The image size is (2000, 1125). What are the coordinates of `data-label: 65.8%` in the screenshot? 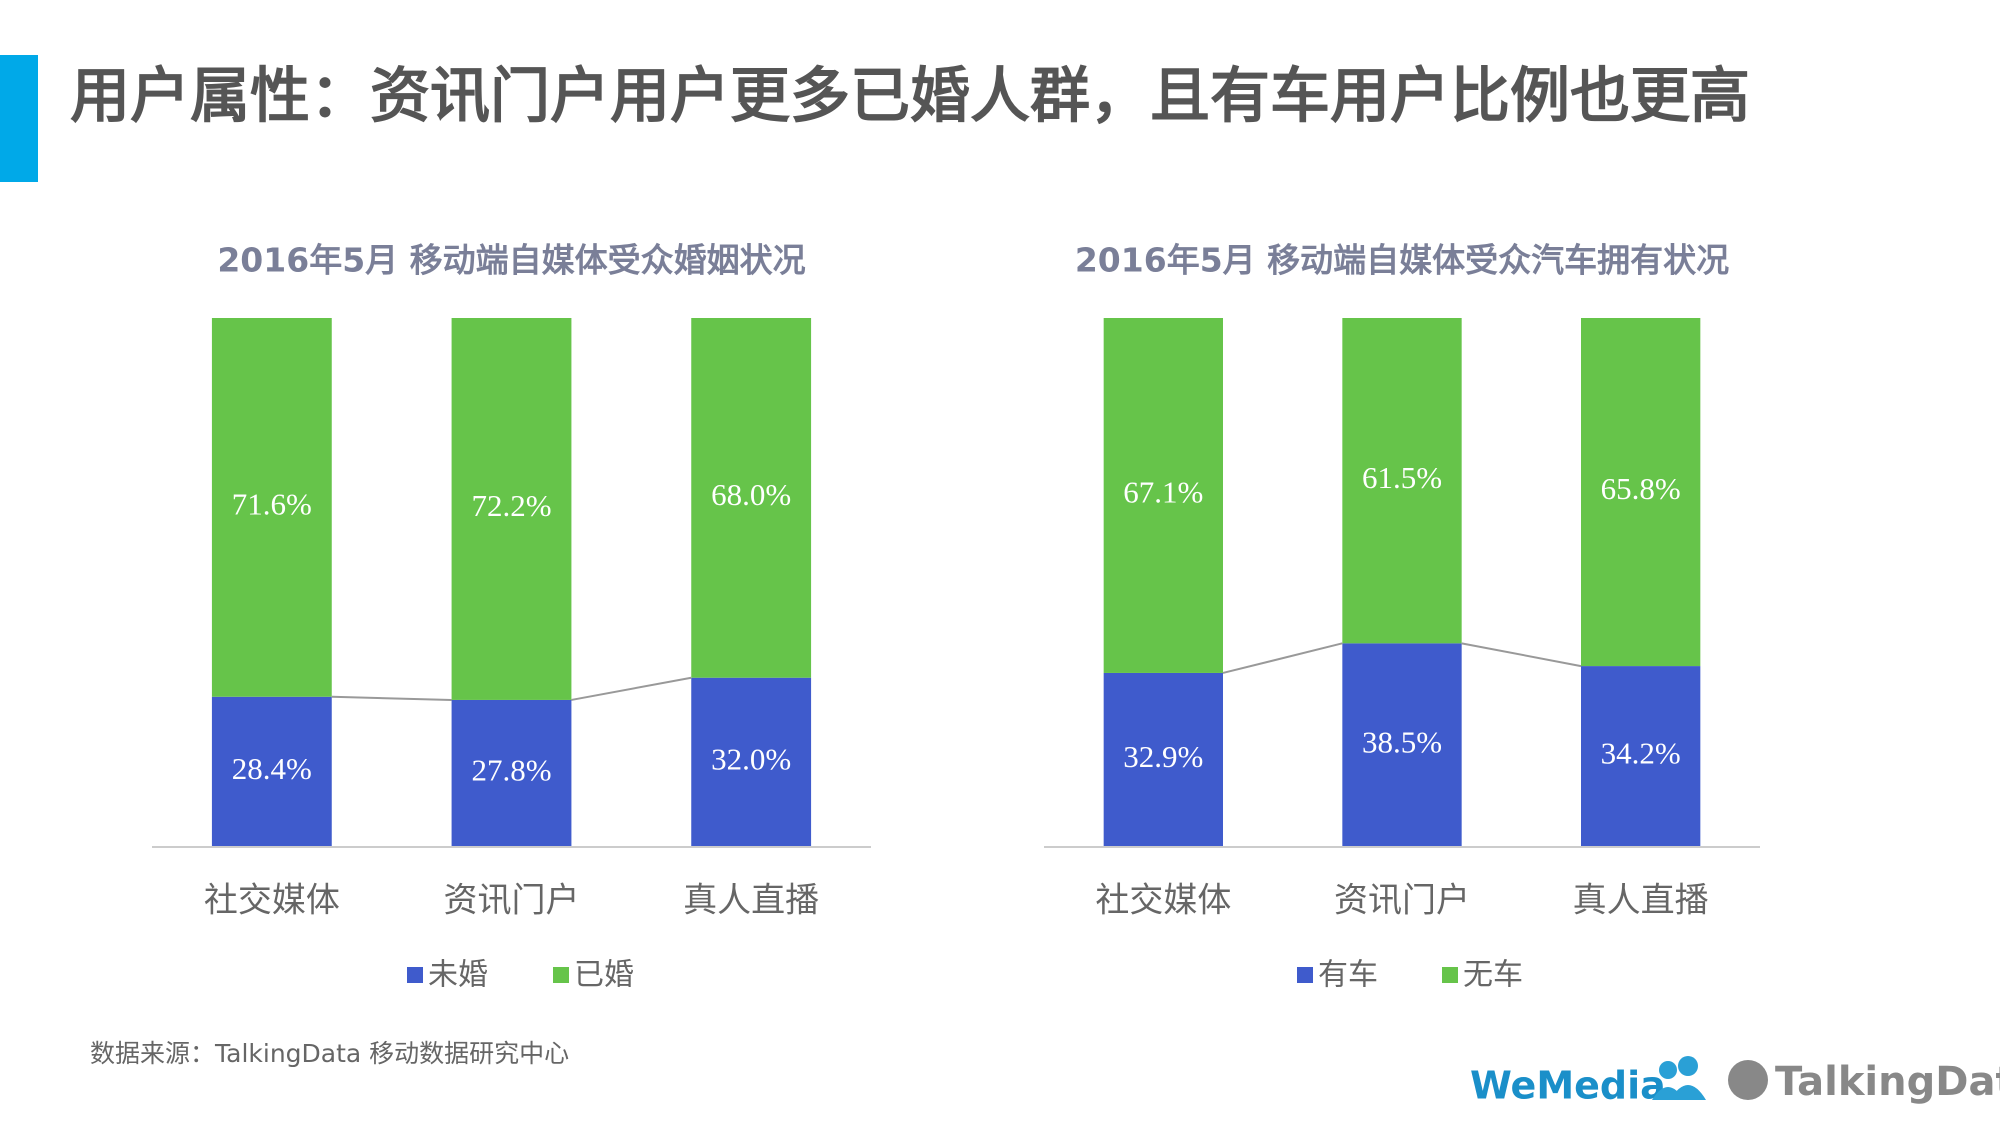 It's located at (1641, 488).